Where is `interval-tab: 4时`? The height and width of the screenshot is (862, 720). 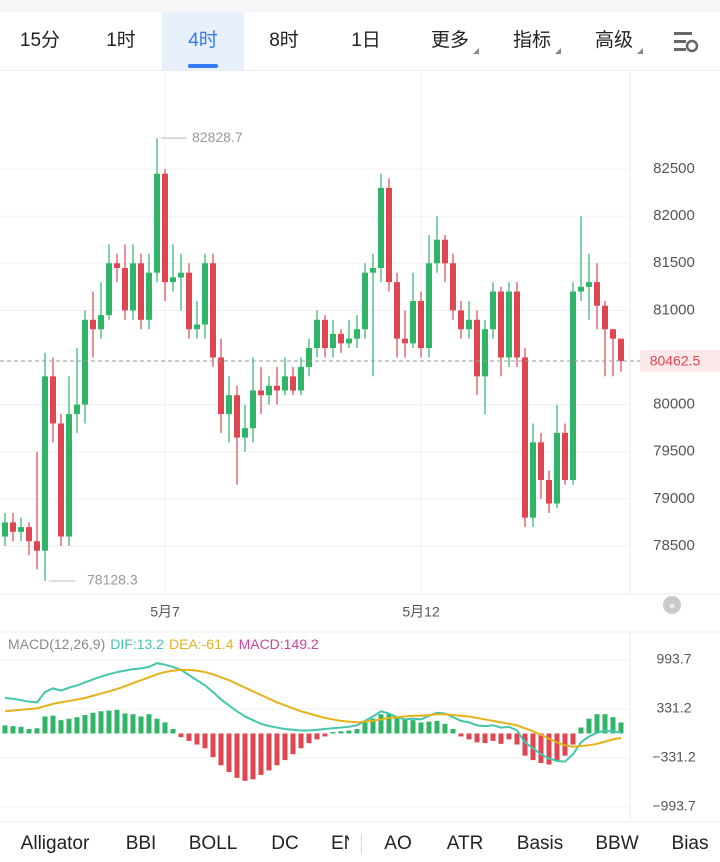
interval-tab: 4时 is located at coordinates (203, 41).